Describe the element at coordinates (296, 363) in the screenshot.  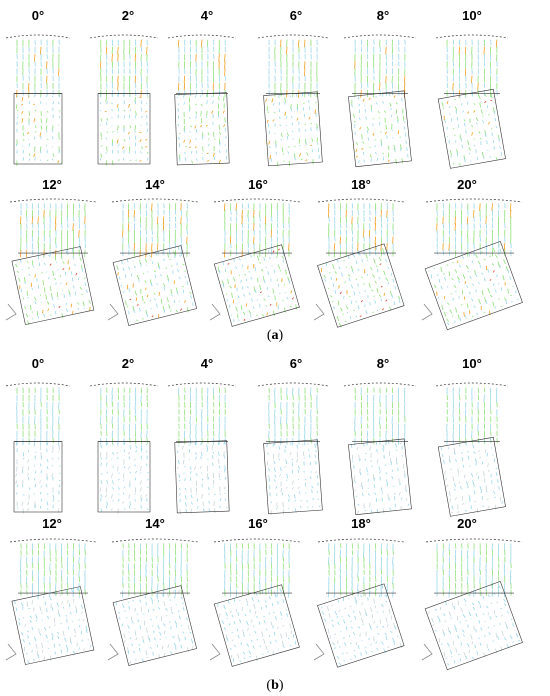
I see `angle-label-b-6: 6°` at that location.